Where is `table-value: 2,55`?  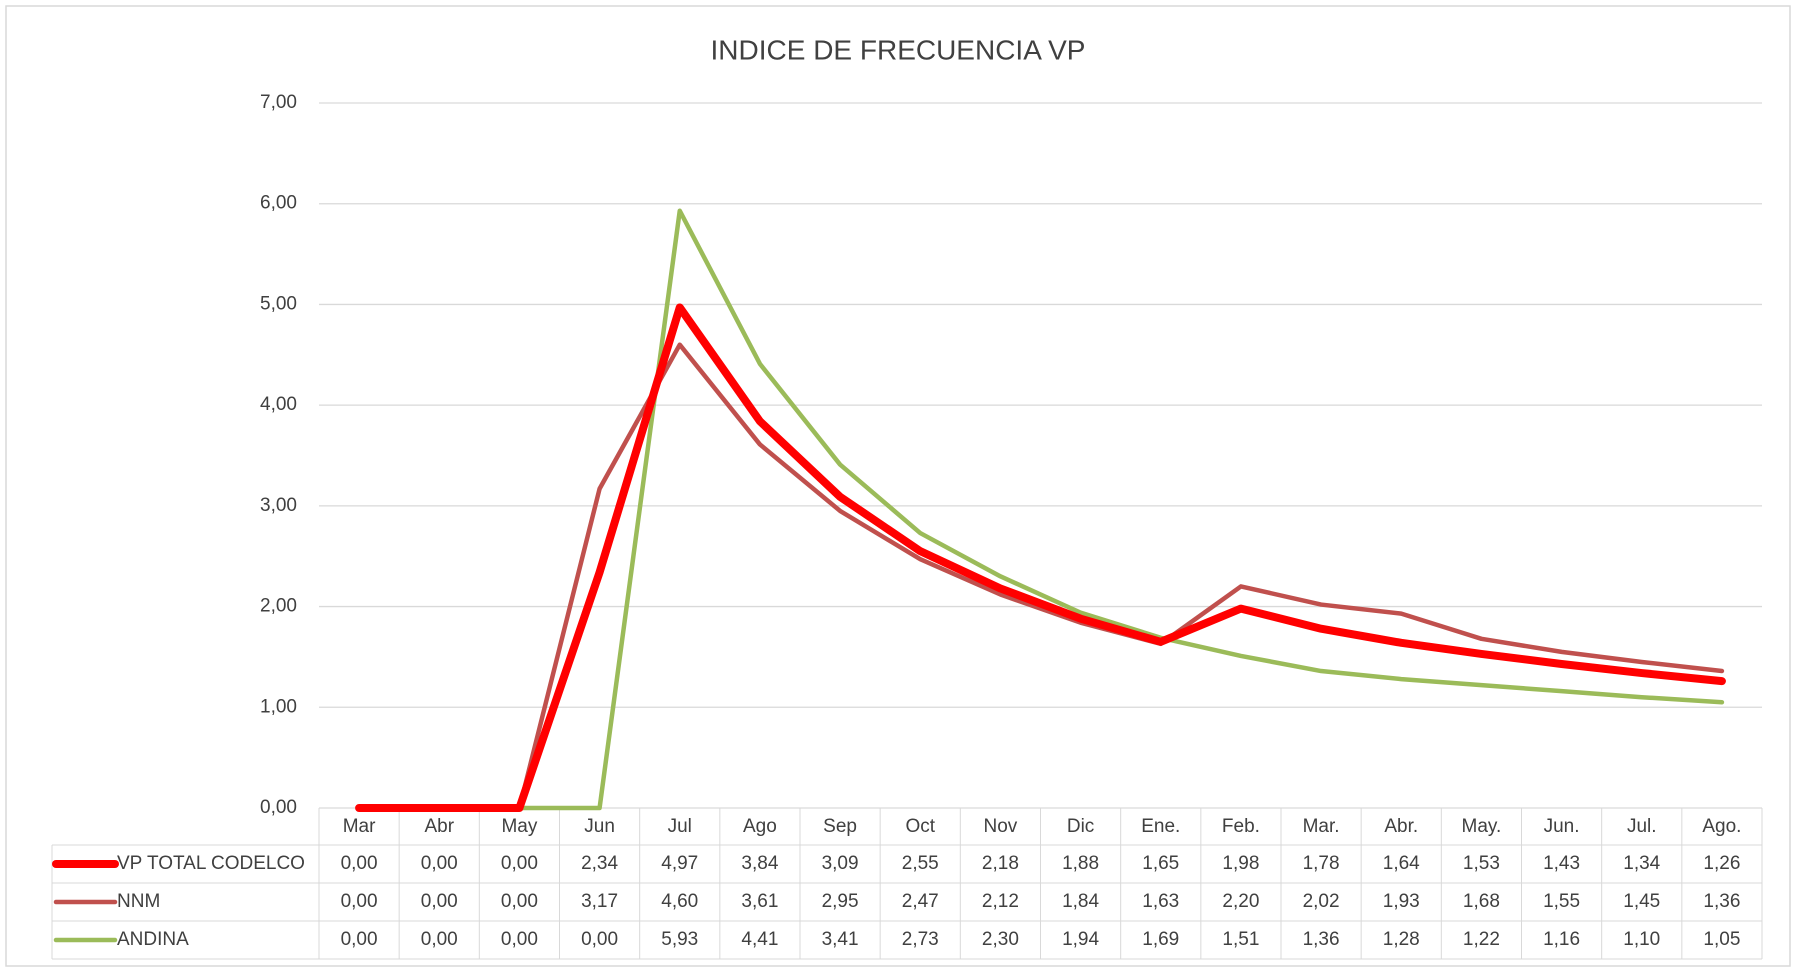 table-value: 2,55 is located at coordinates (920, 863).